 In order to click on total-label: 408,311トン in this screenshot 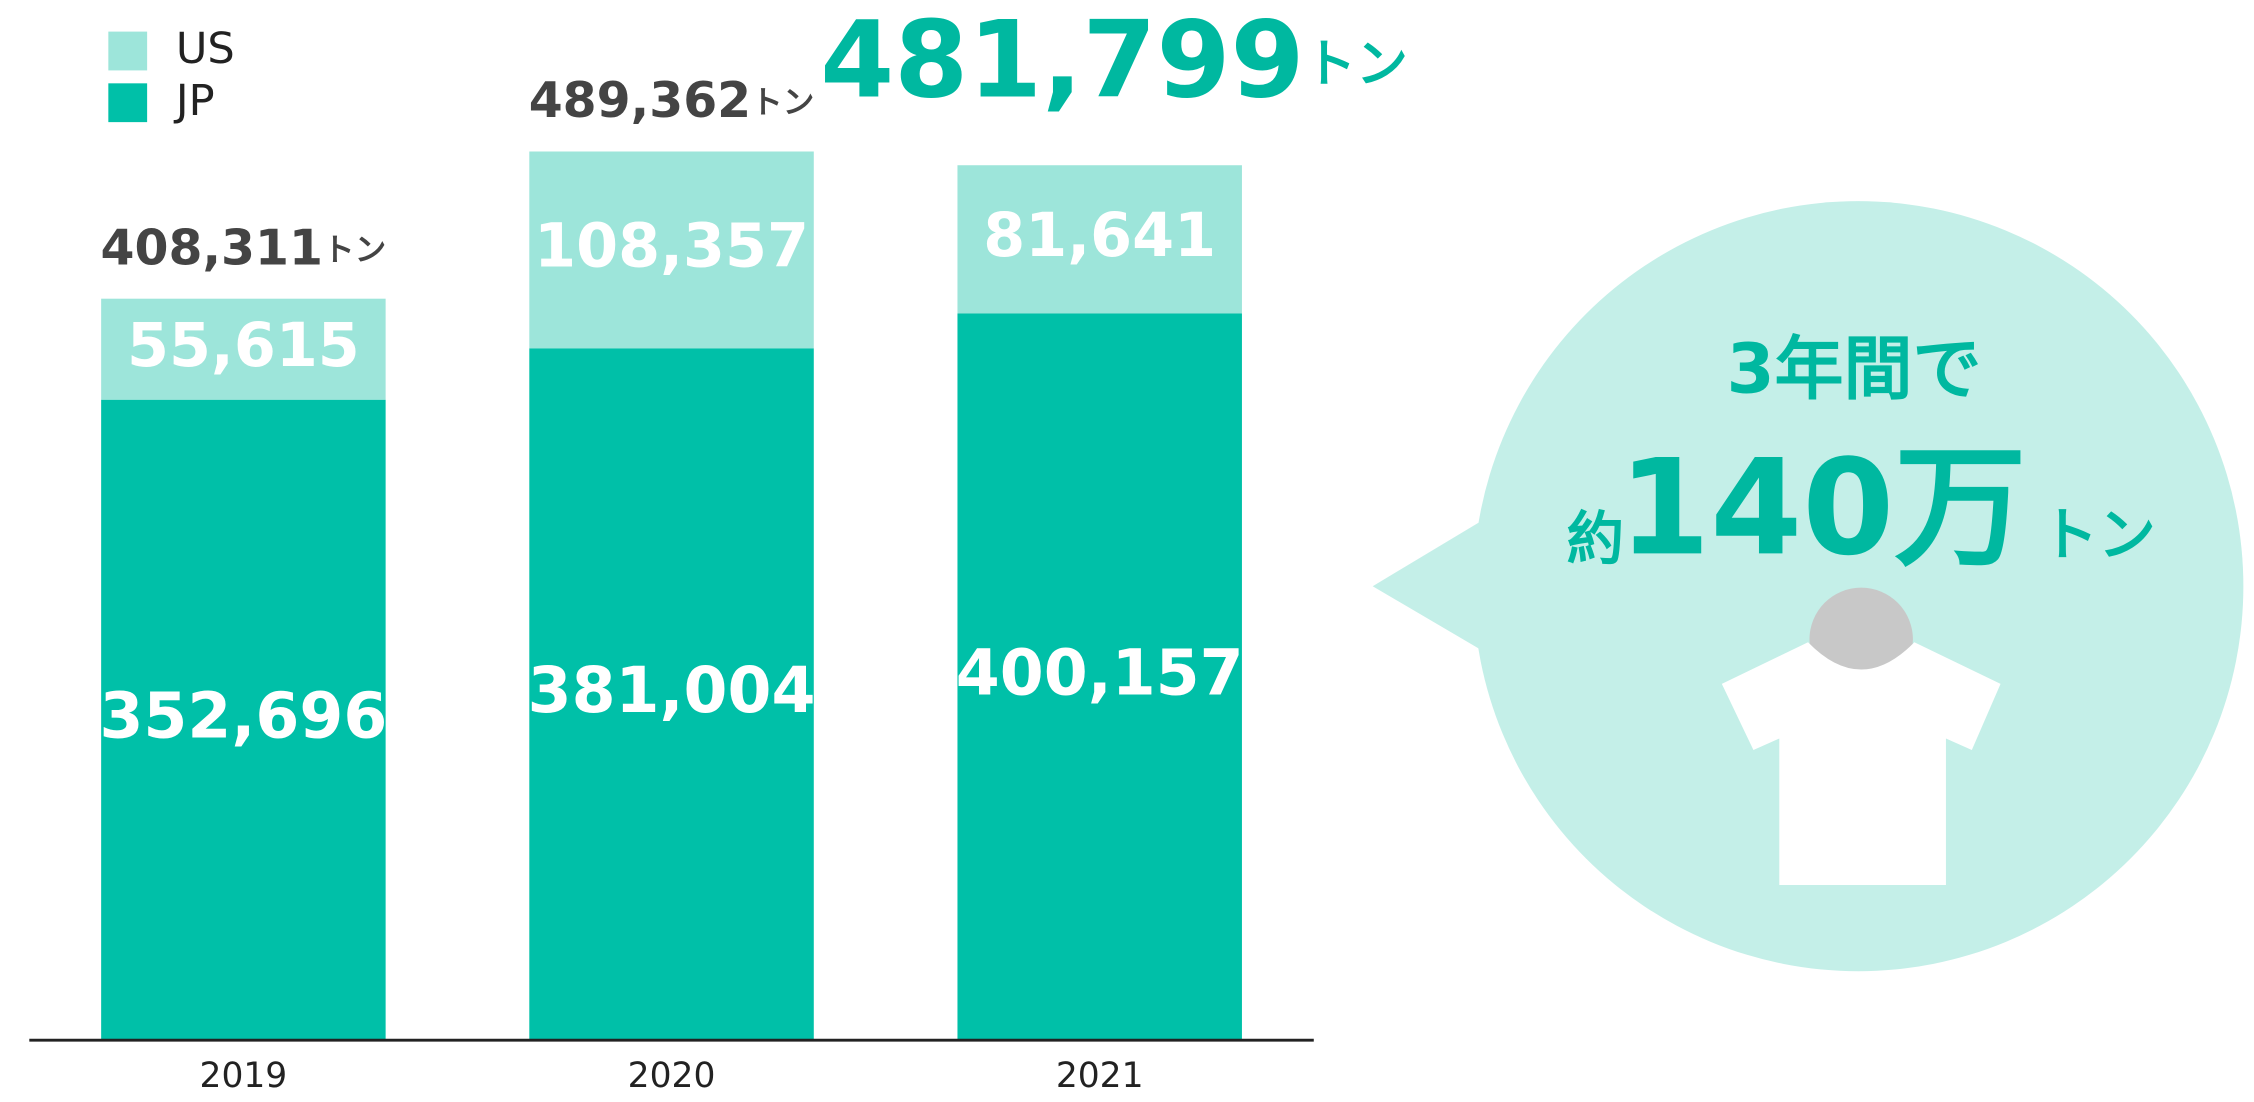, I will do `click(244, 247)`.